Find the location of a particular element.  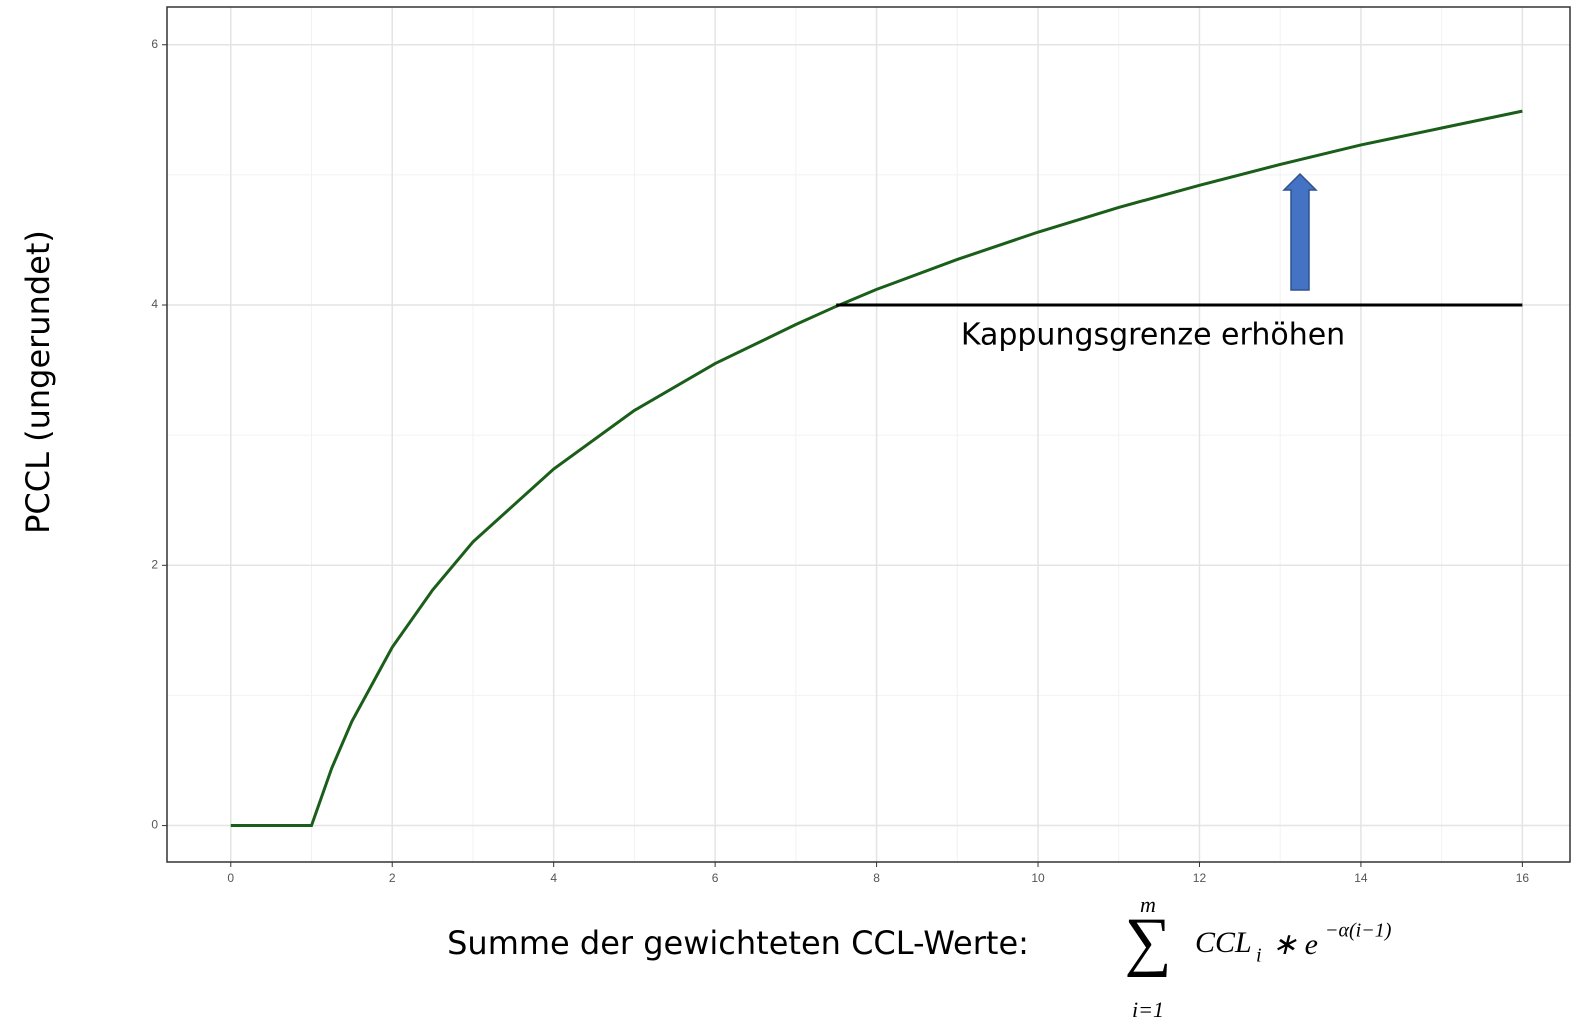

x-tick-label: 8 is located at coordinates (876, 878).